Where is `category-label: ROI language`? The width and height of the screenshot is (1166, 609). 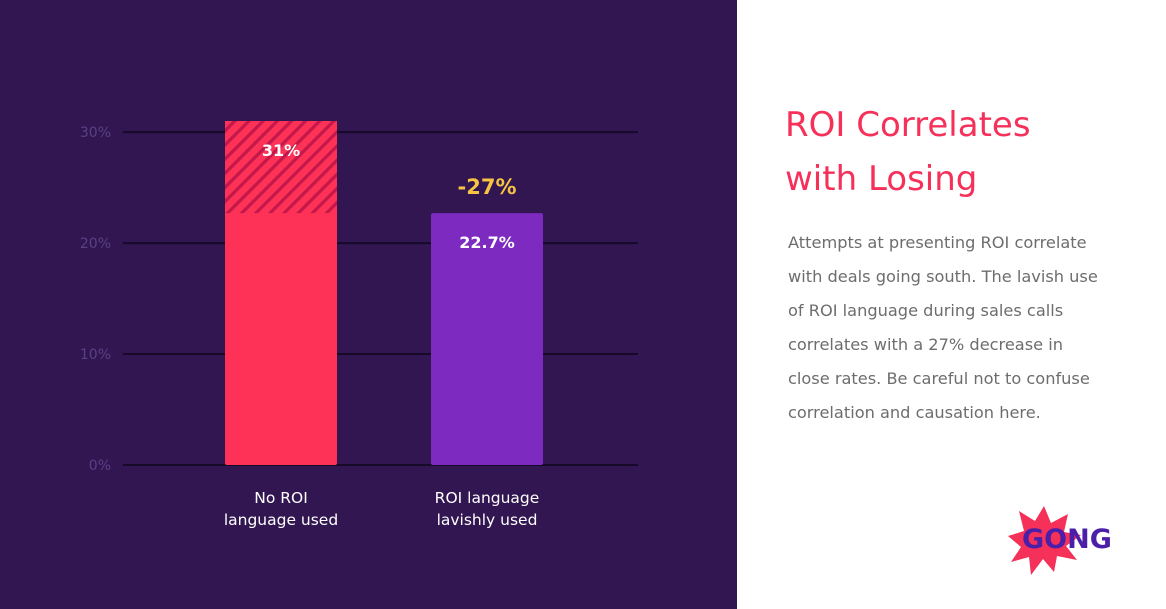
category-label: ROI language is located at coordinates (487, 498).